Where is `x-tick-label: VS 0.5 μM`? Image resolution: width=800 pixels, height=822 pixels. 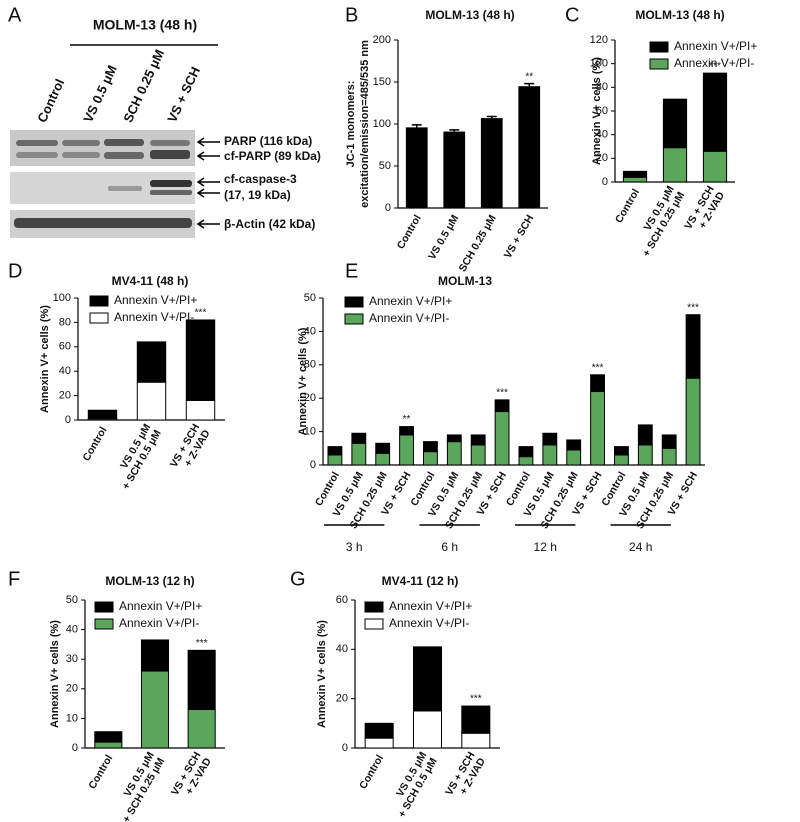
x-tick-label: VS 0.5 μM is located at coordinates (443, 237).